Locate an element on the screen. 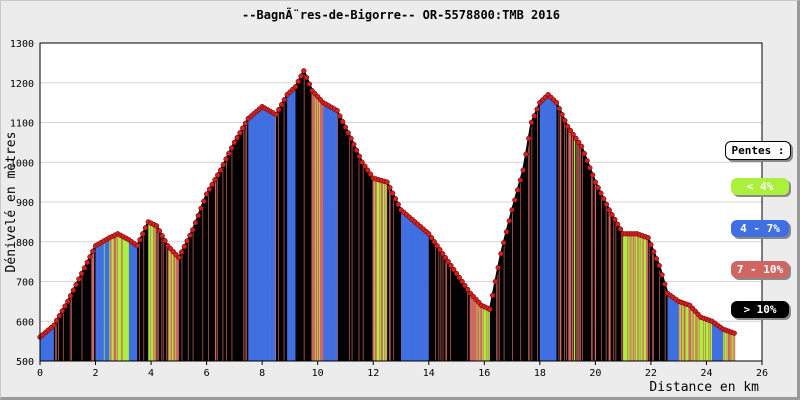 The image size is (800, 401). y-tick-label: 1000 is located at coordinates (22, 163).